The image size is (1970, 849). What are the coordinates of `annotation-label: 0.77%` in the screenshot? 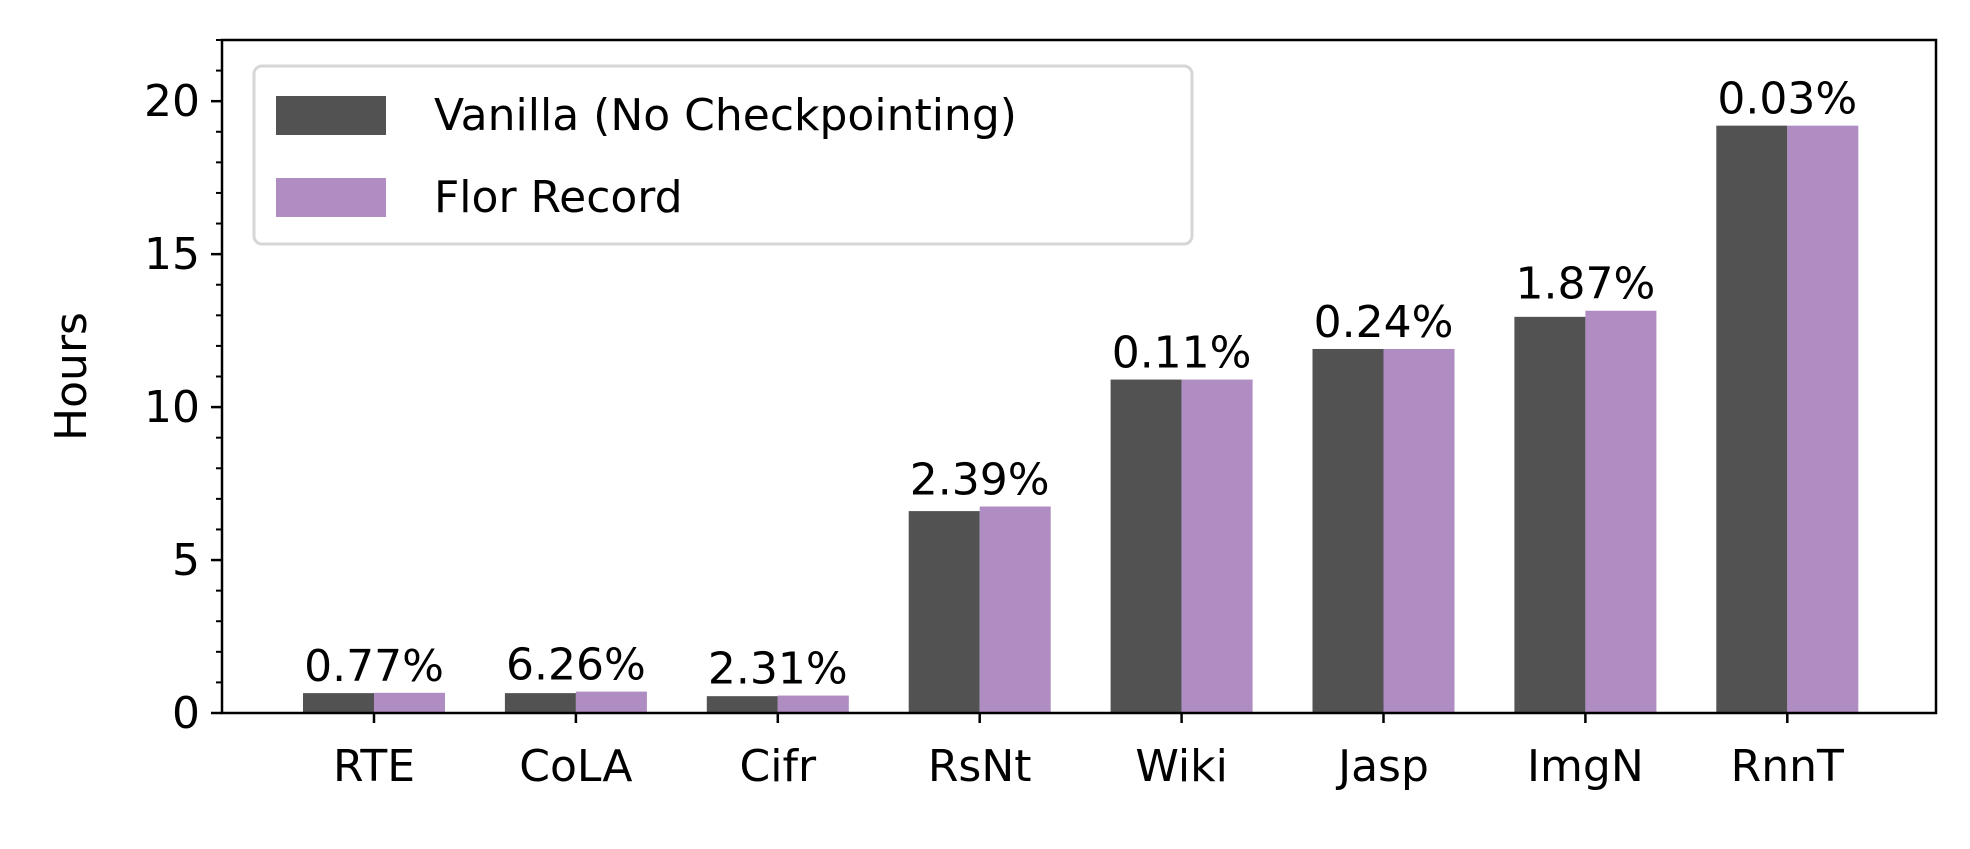 It's located at (374, 666).